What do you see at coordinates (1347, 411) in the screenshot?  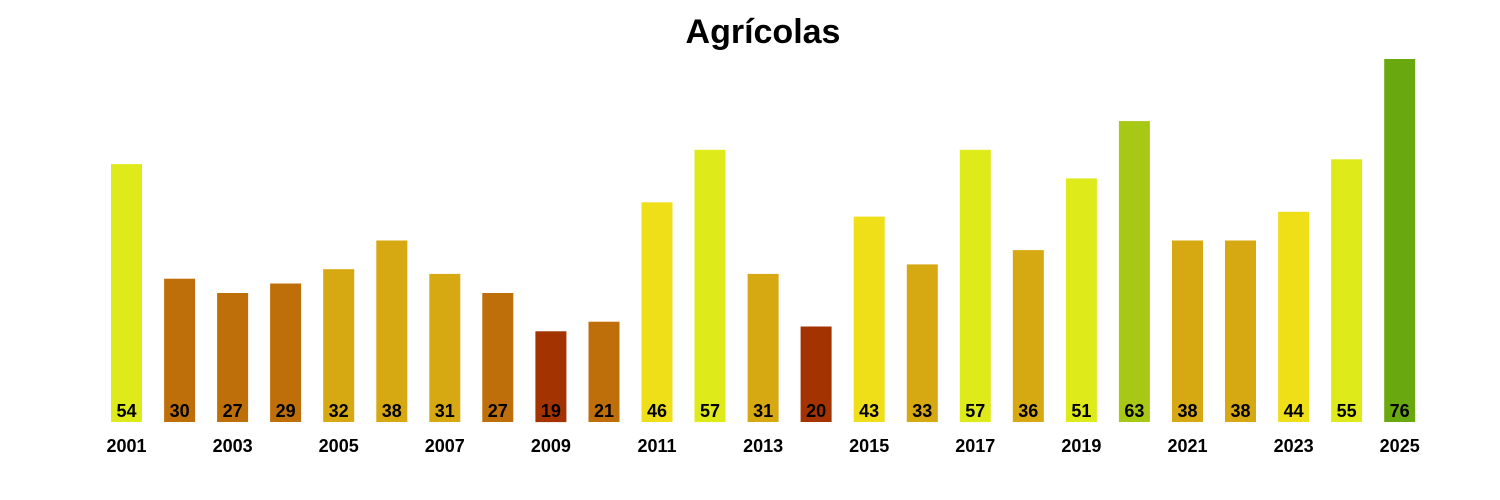 I see `bar-value-label: 55` at bounding box center [1347, 411].